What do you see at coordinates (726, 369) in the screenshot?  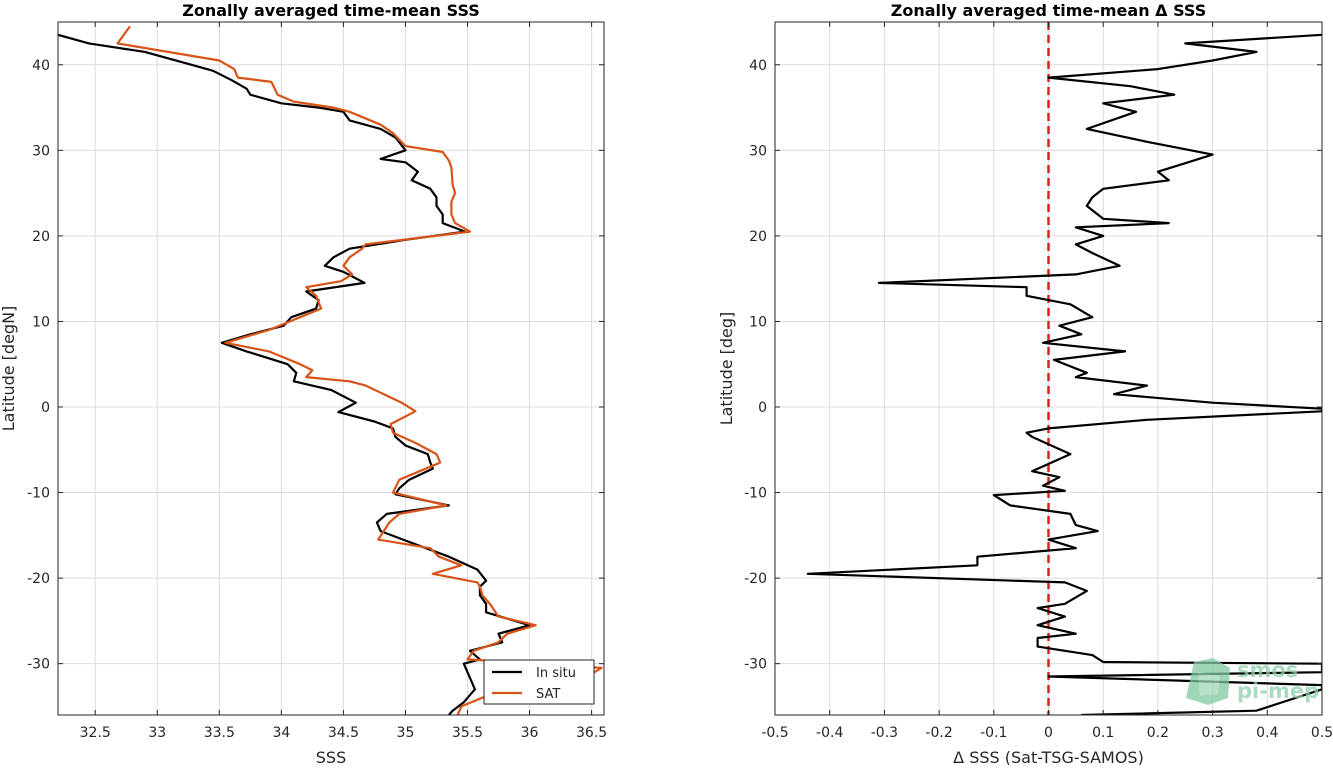 I see `y-axis-label: Latitude [deg]` at bounding box center [726, 369].